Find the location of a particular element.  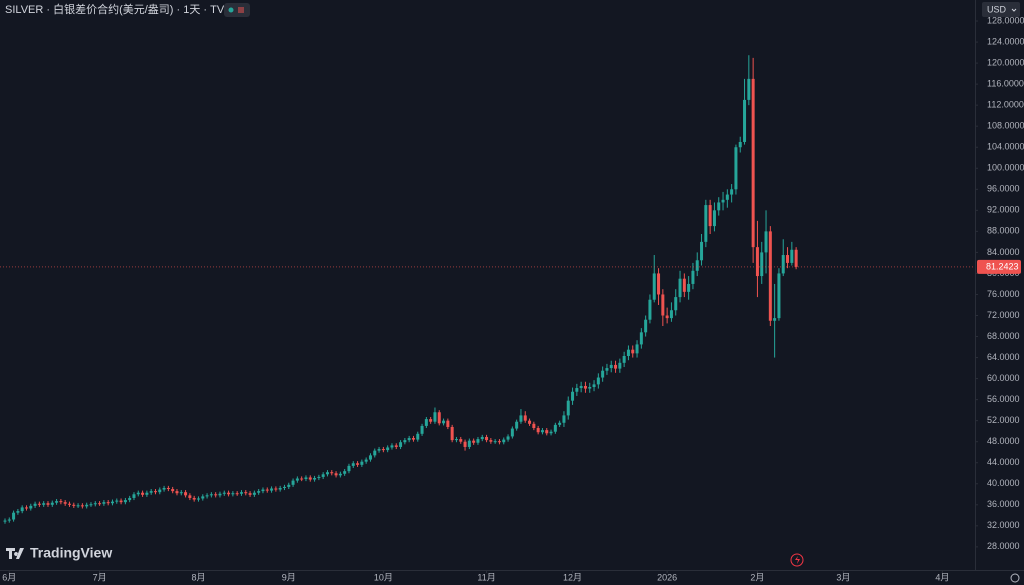

y-tick-label: 32.0000 is located at coordinates (1003, 525).